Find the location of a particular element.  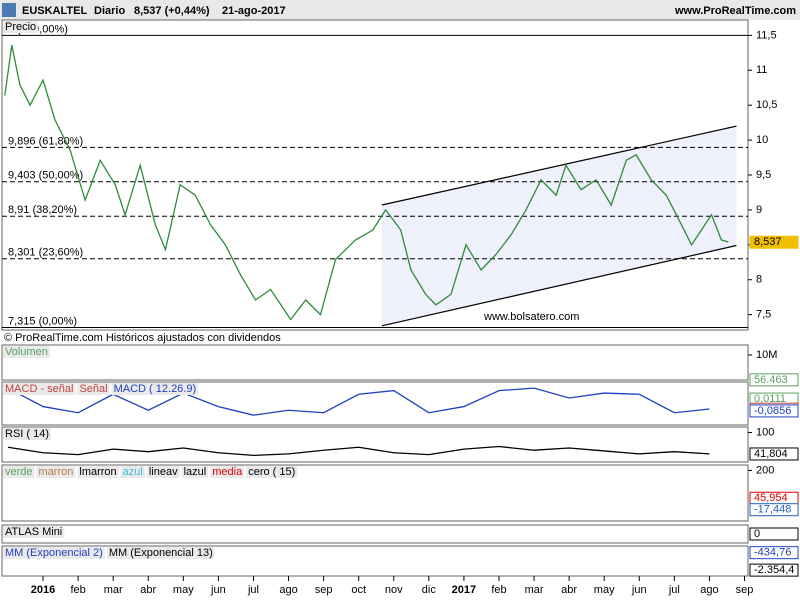

legend-label: MM (Exponencial 2) is located at coordinates (54, 553).